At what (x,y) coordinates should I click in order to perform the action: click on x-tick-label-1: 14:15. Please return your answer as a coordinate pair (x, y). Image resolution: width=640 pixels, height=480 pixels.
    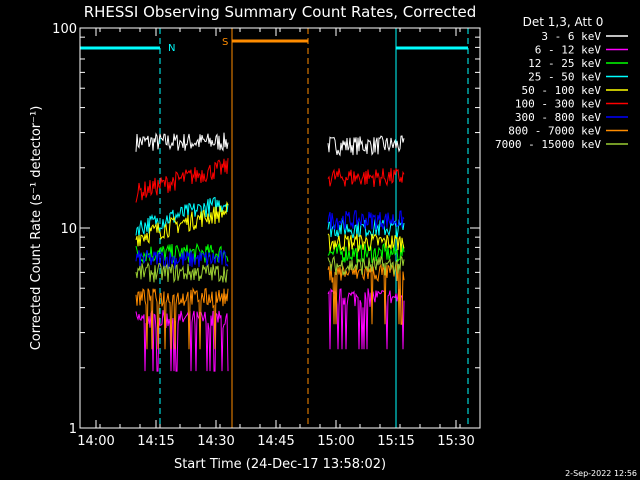
    Looking at the image, I should click on (155, 441).